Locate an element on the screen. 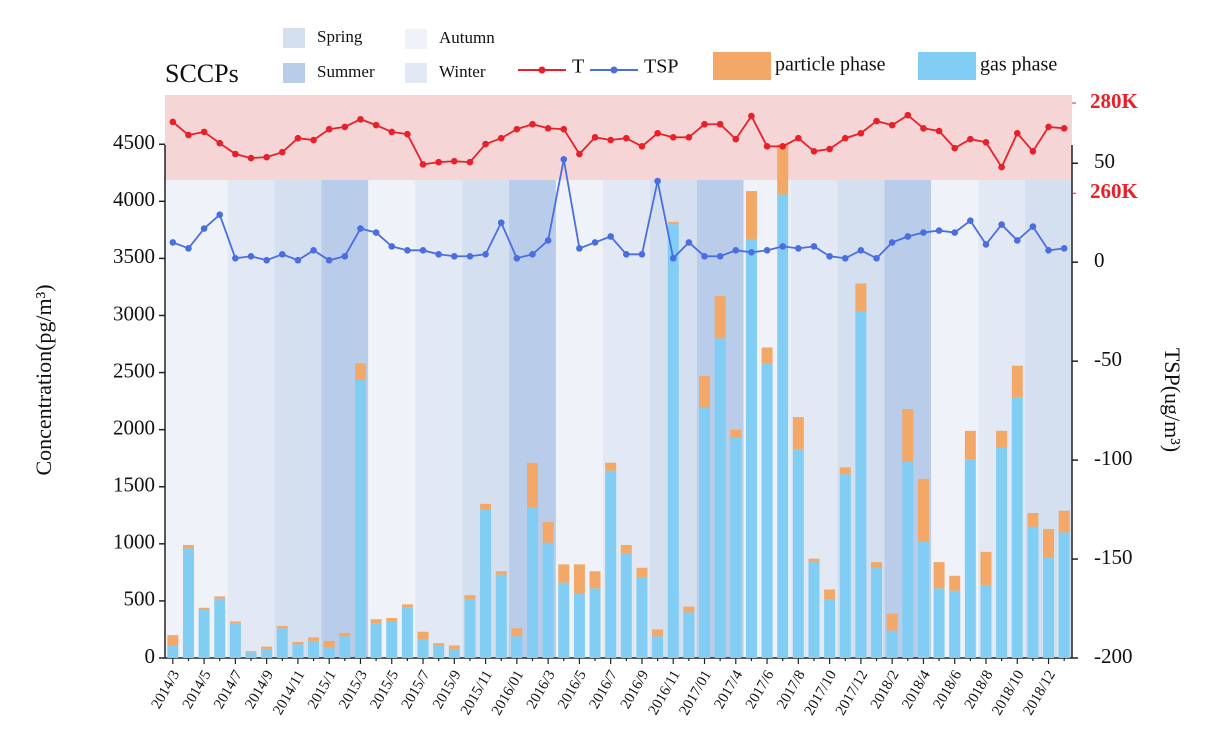 The image size is (1212, 752). season-legend-label: Spring is located at coordinates (340, 36).